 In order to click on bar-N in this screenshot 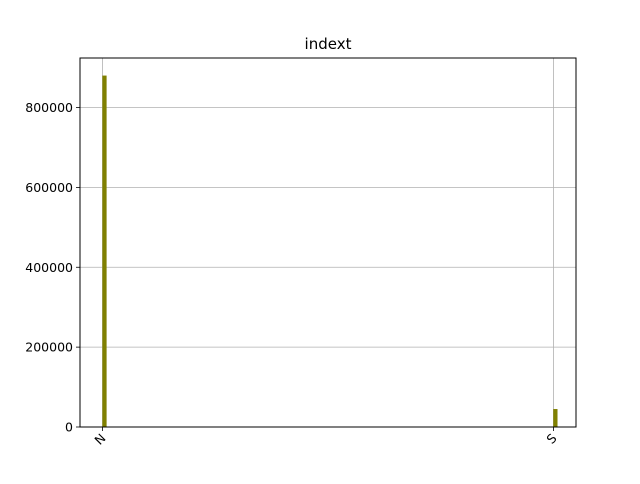, I will do `click(104, 251)`.